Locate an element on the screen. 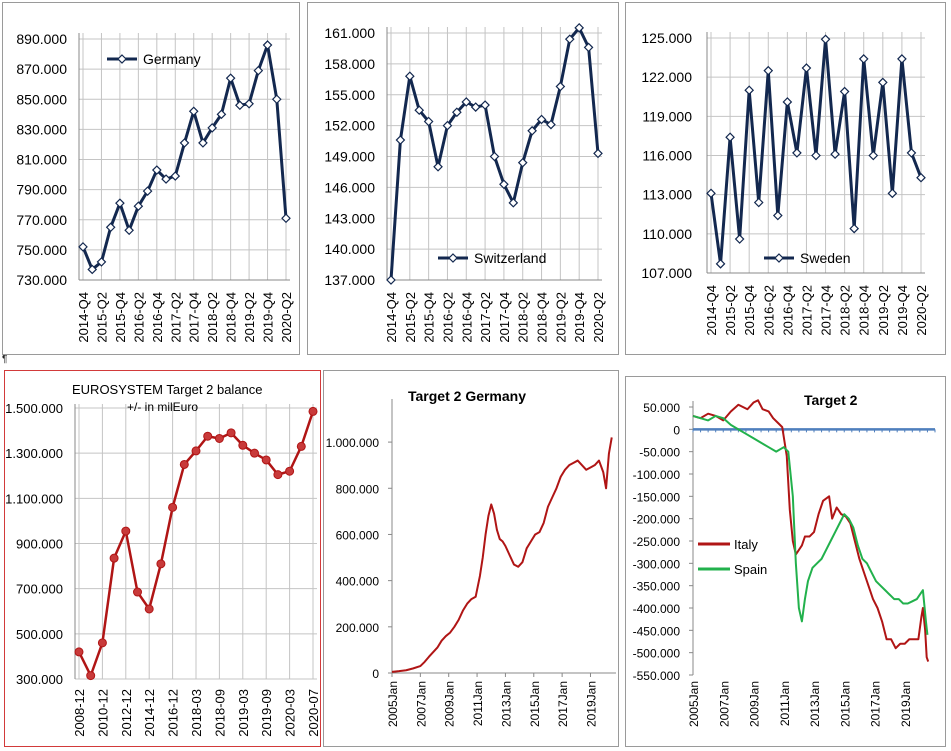 Image resolution: width=951 pixels, height=751 pixels. chart-title: Target 2 is located at coordinates (831, 400).